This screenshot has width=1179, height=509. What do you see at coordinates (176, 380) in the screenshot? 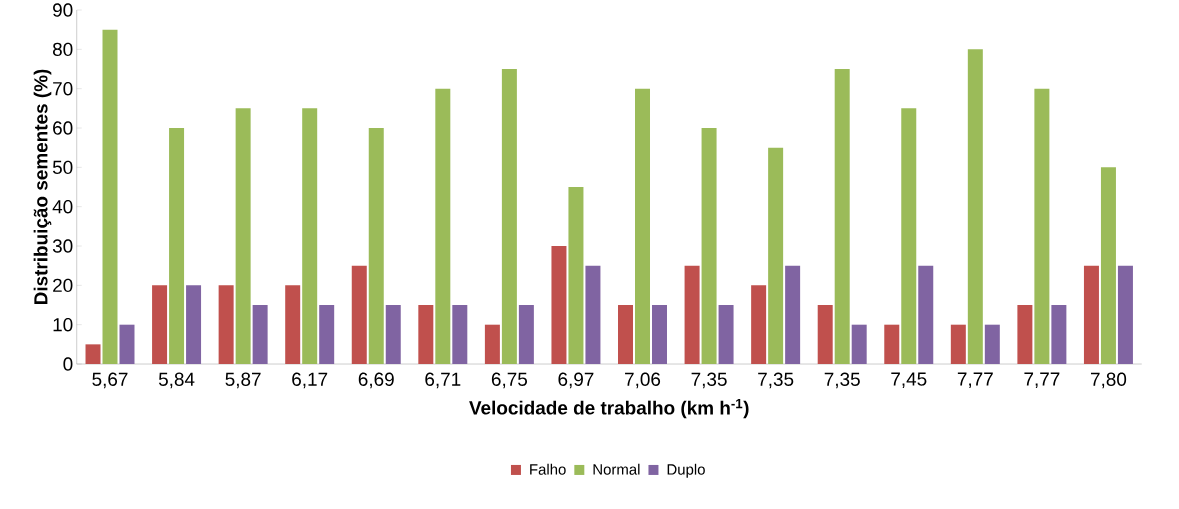
I see `x-tick-label: 5,84` at bounding box center [176, 380].